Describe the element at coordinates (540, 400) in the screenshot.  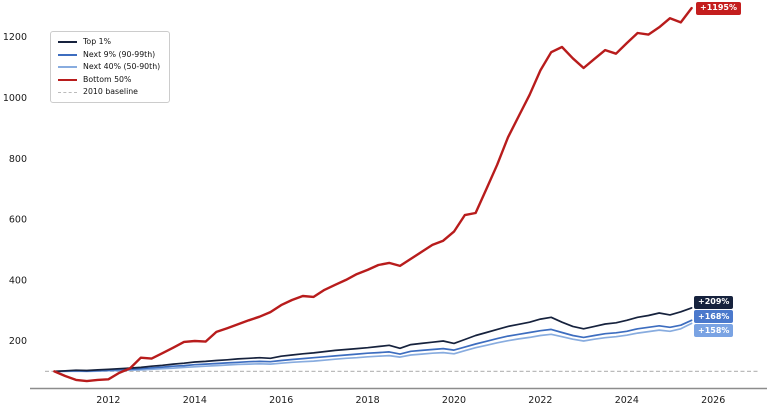
I see `x-tick-label: 2022` at that location.